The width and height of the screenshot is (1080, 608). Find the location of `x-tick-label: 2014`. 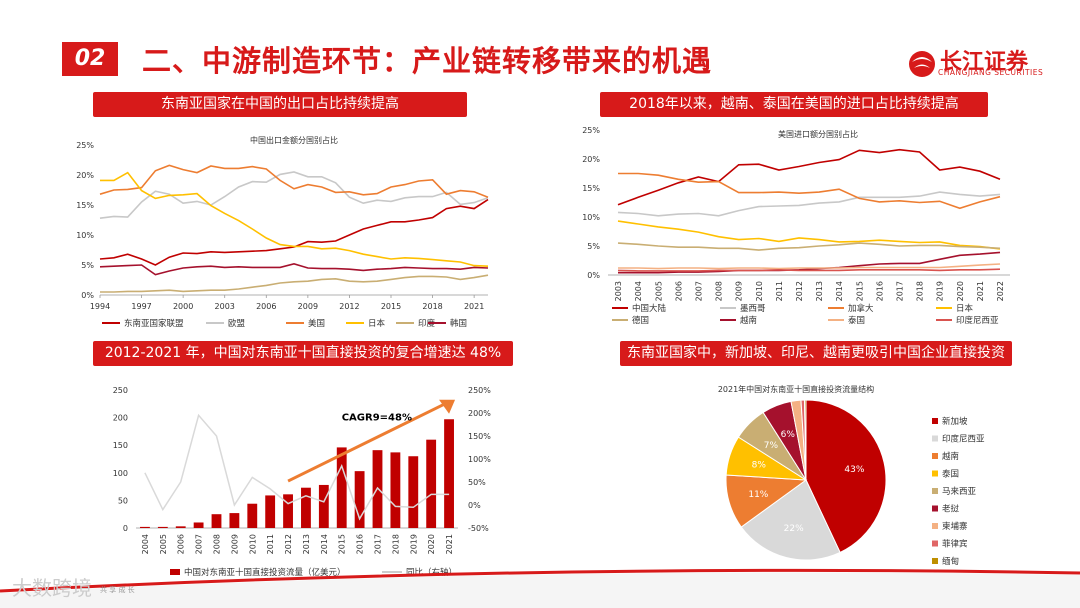

x-tick-label: 2014 is located at coordinates (324, 544).